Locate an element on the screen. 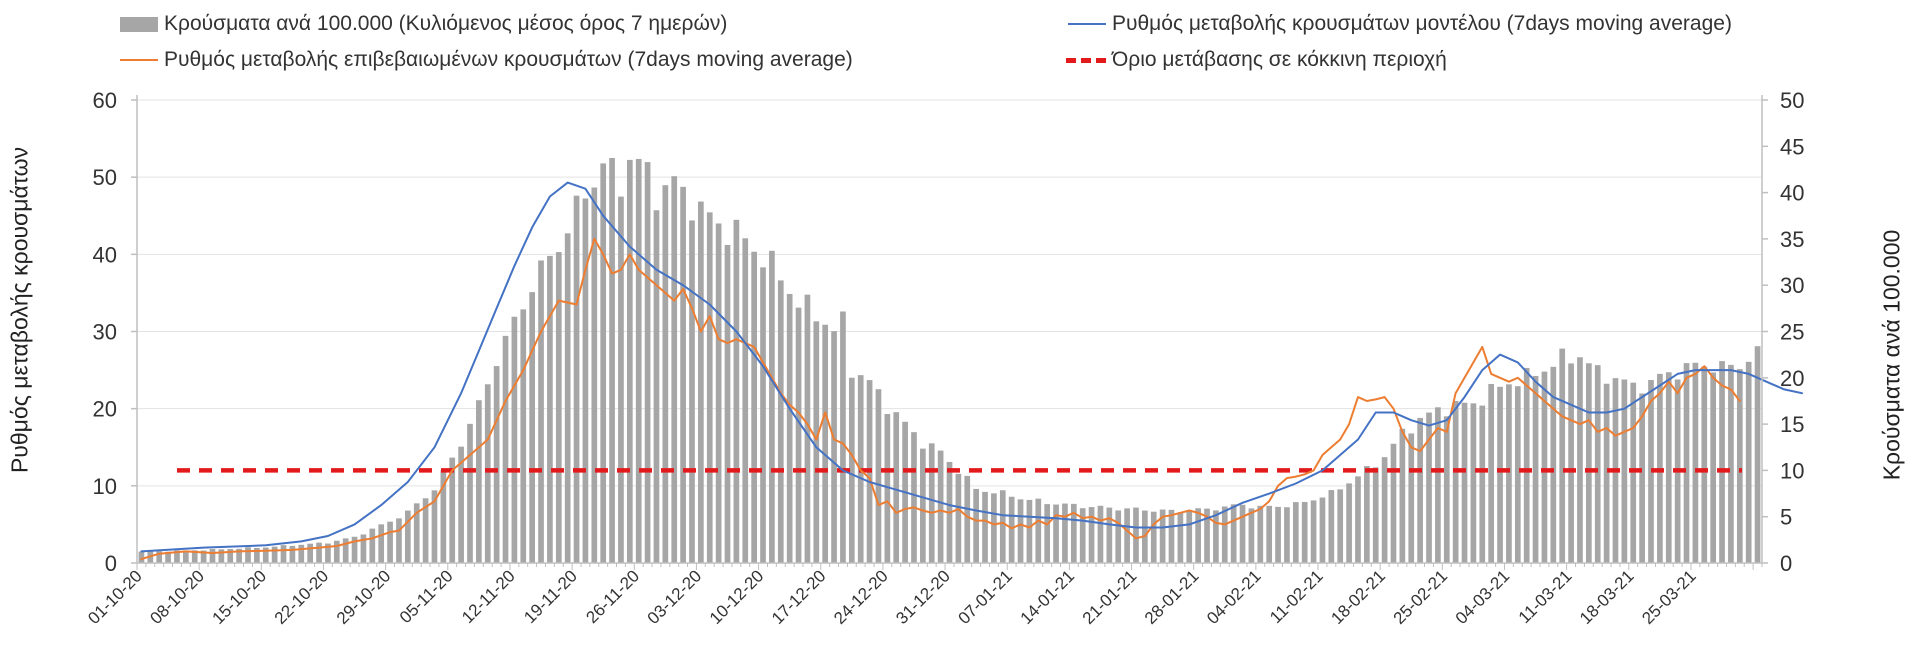  y-right-tick-label: 15 is located at coordinates (1792, 424).